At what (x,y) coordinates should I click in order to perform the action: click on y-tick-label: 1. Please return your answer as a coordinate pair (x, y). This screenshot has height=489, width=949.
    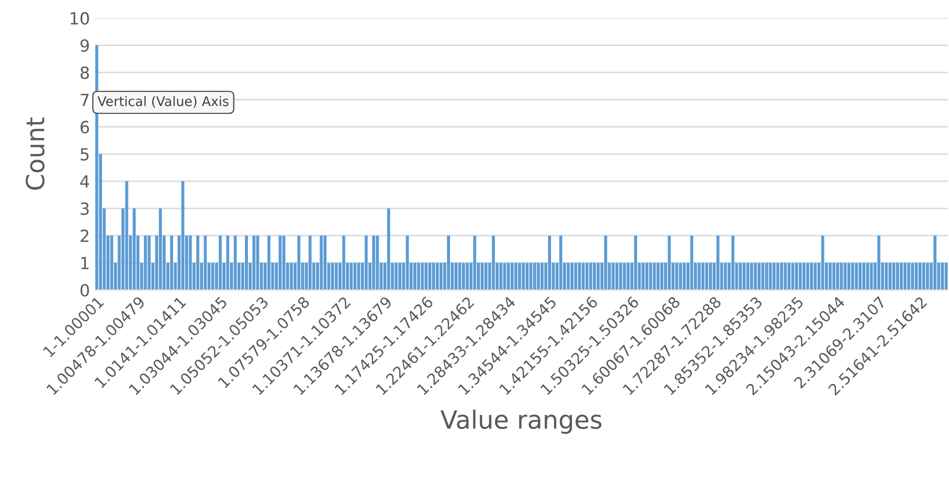
    Looking at the image, I should click on (84, 263).